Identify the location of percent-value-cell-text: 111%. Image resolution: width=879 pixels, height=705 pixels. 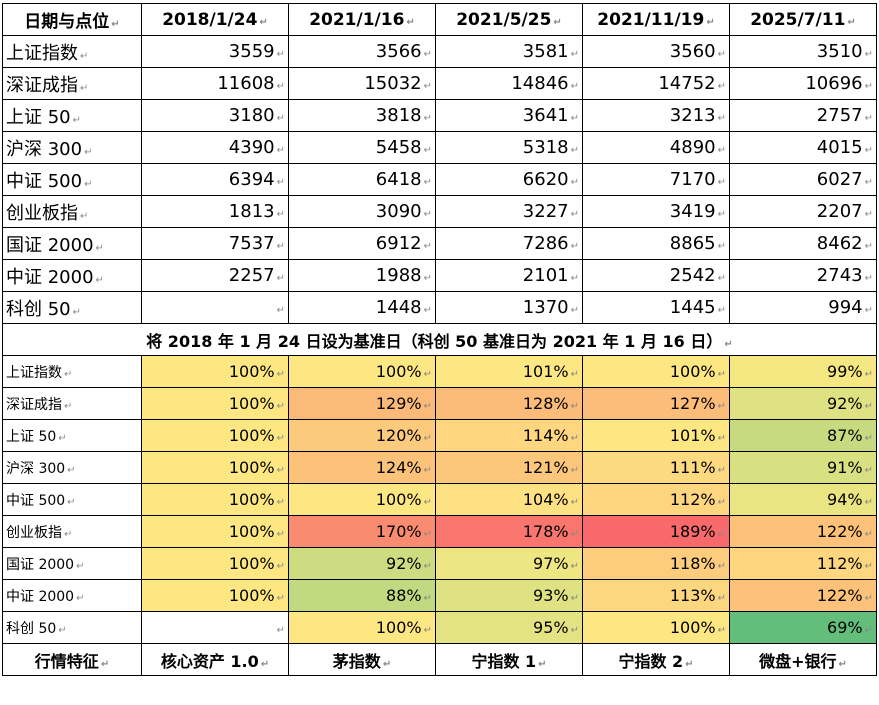
(692, 467).